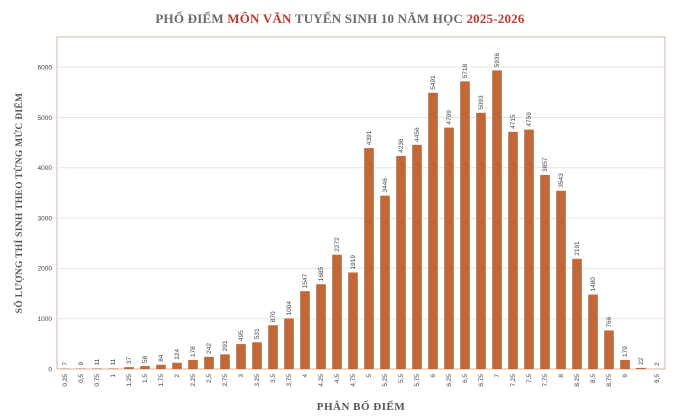 The height and width of the screenshot is (419, 680). Describe the element at coordinates (545, 164) in the screenshot. I see `data-label: 3857` at that location.